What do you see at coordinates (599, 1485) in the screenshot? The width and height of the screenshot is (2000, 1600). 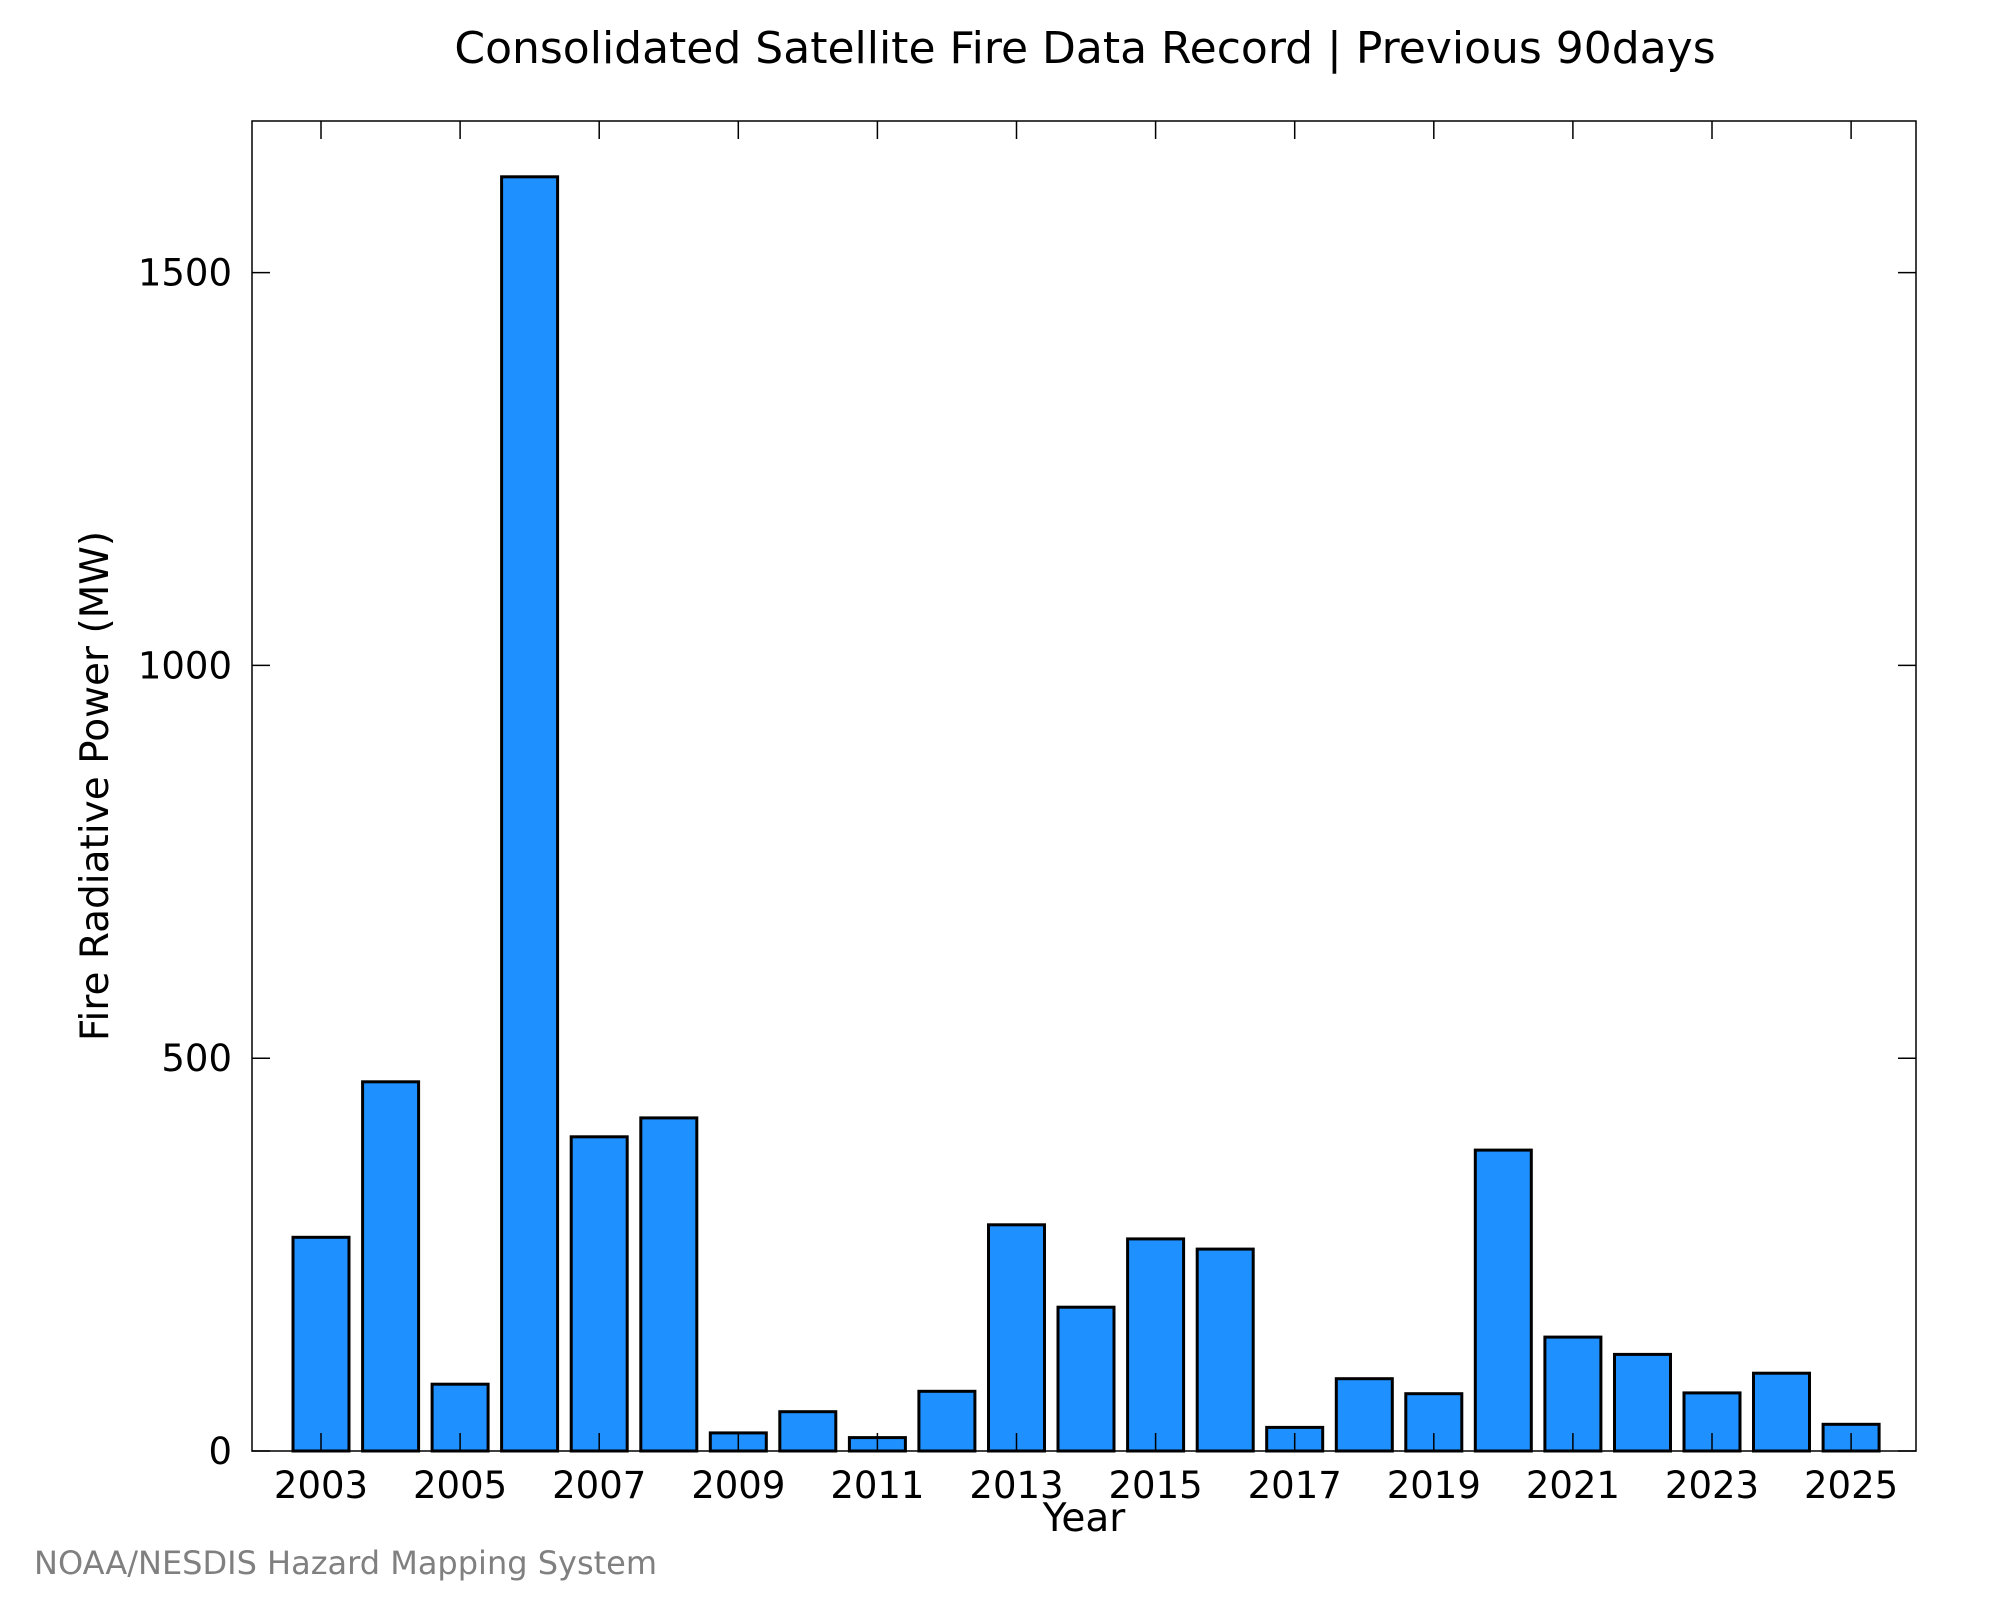 I see `x-tick-label-2007: 2007` at bounding box center [599, 1485].